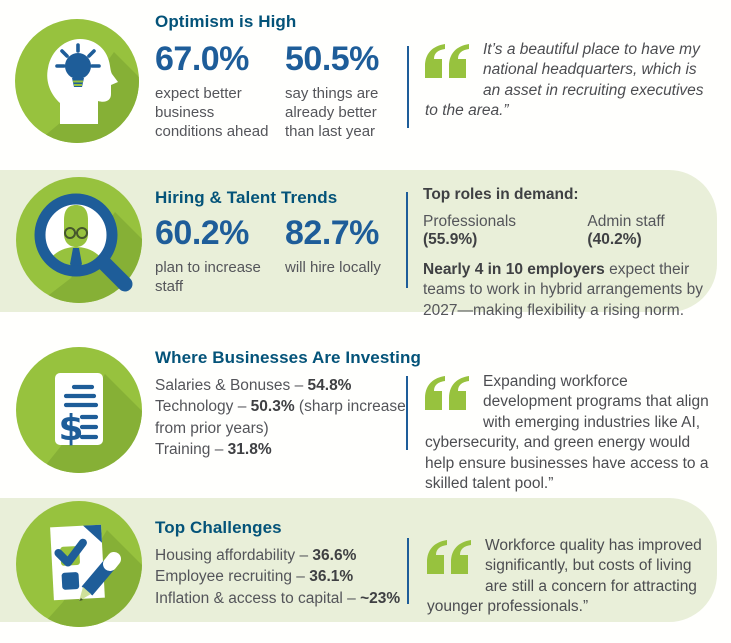  What do you see at coordinates (470, 221) in the screenshot?
I see `role-label: Professionals` at bounding box center [470, 221].